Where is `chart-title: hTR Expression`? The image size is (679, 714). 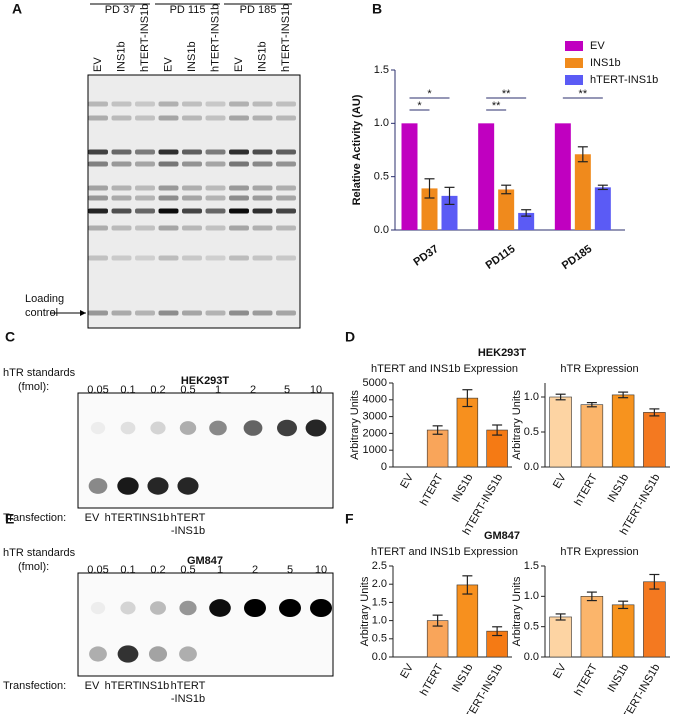 chart-title: hTR Expression is located at coordinates (599, 369).